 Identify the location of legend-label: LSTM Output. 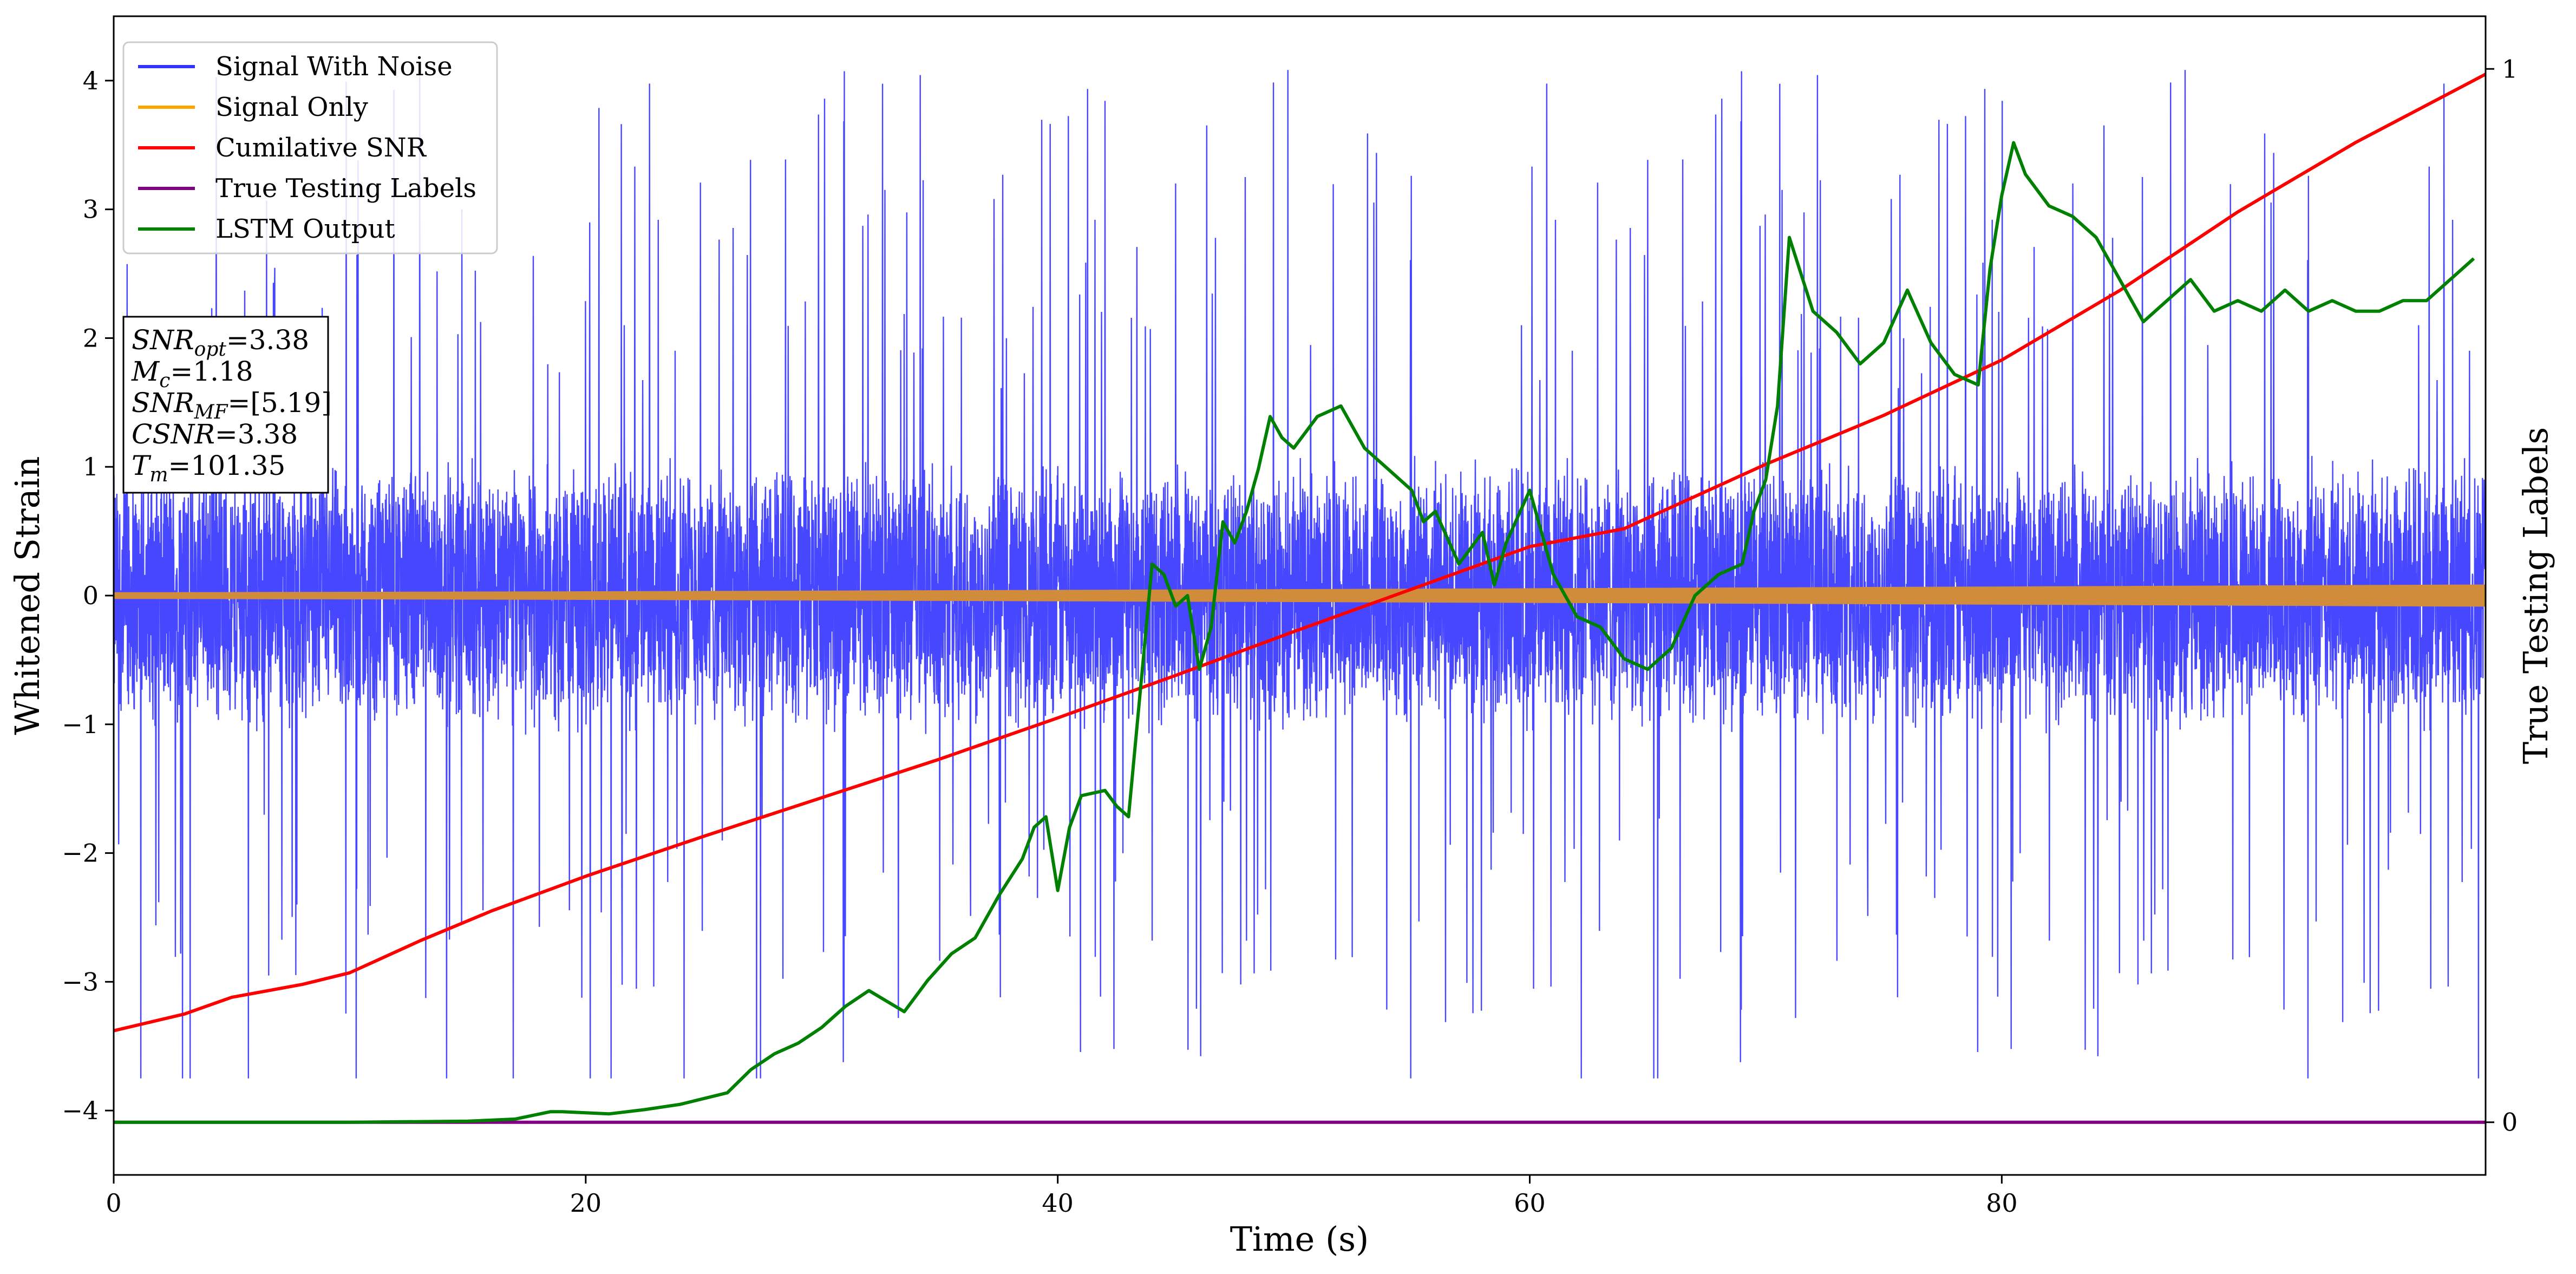
(305, 229).